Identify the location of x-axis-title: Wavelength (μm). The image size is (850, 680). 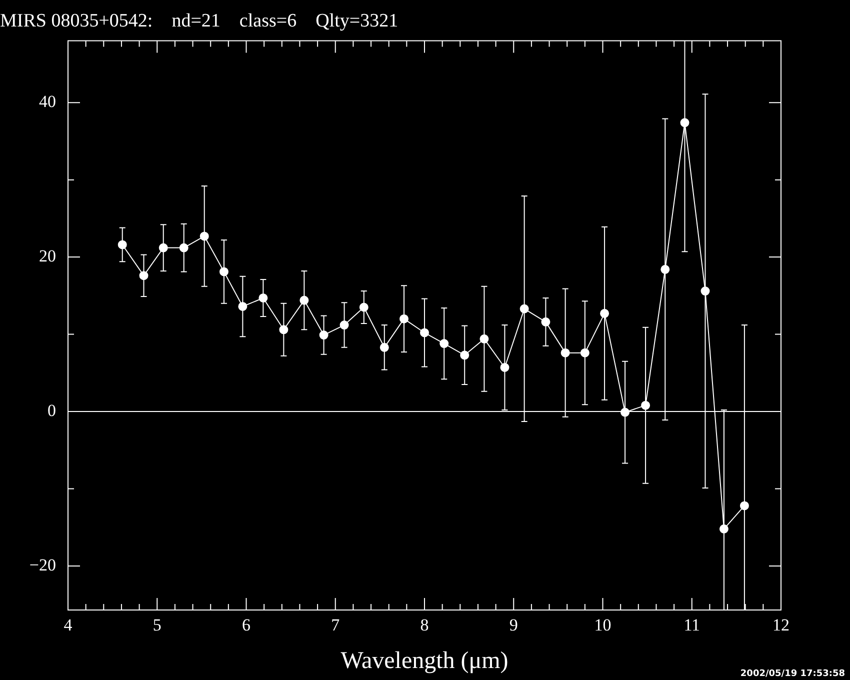
(424, 661).